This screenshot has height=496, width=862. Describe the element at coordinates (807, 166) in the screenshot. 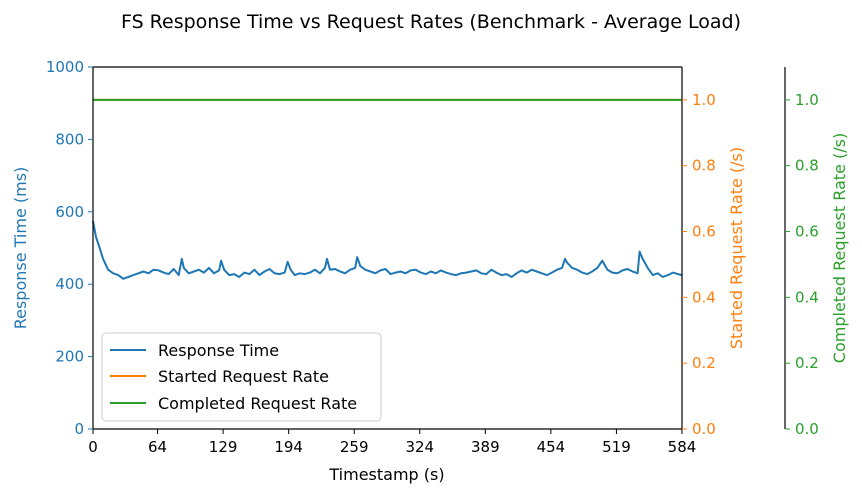

I see `right2-y-tick-label: 0.8` at that location.